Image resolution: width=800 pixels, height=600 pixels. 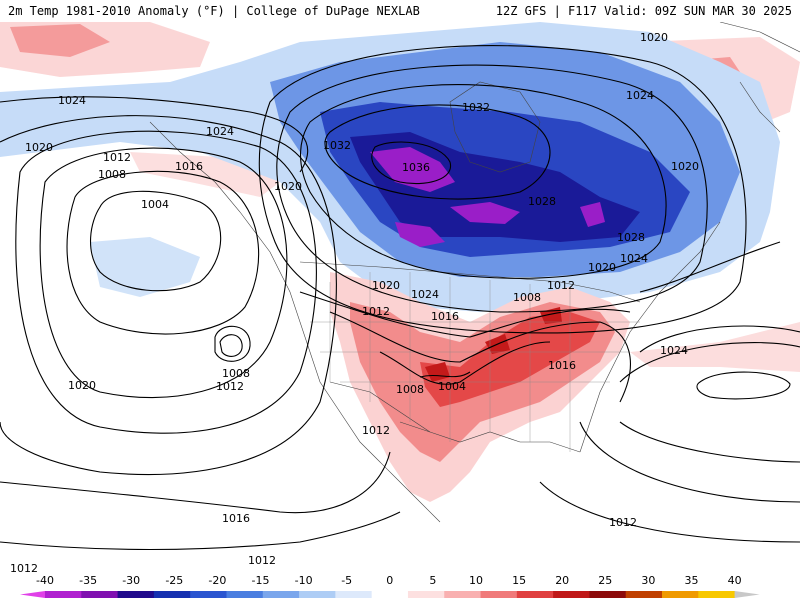 I want to click on colorbar-tick-label: 5, so click(x=432, y=580).